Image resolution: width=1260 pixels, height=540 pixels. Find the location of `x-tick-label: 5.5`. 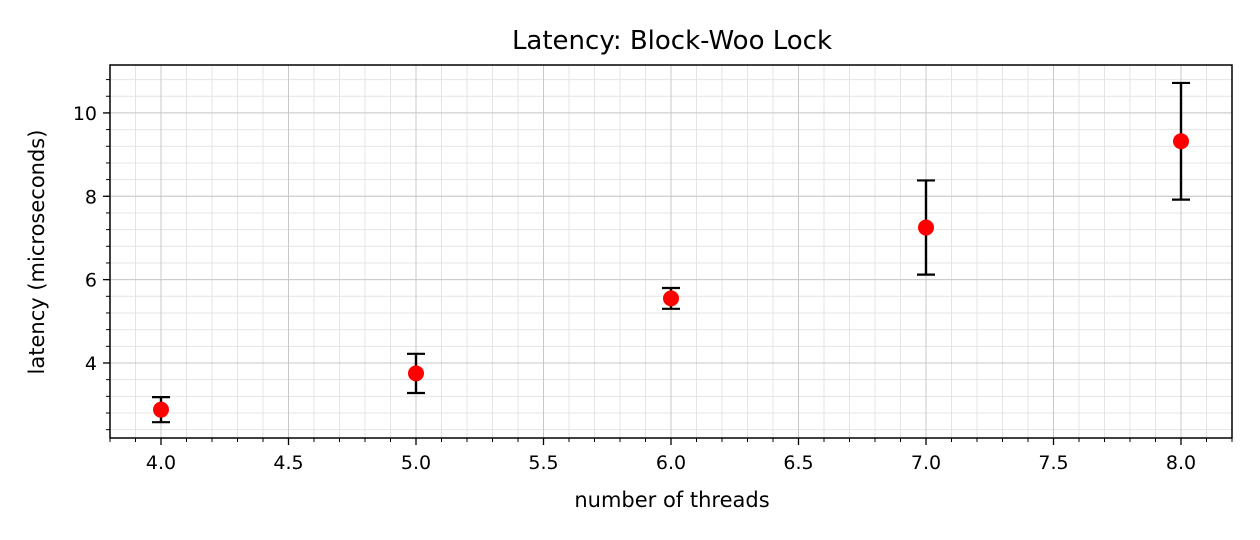

x-tick-label: 5.5 is located at coordinates (543, 463).